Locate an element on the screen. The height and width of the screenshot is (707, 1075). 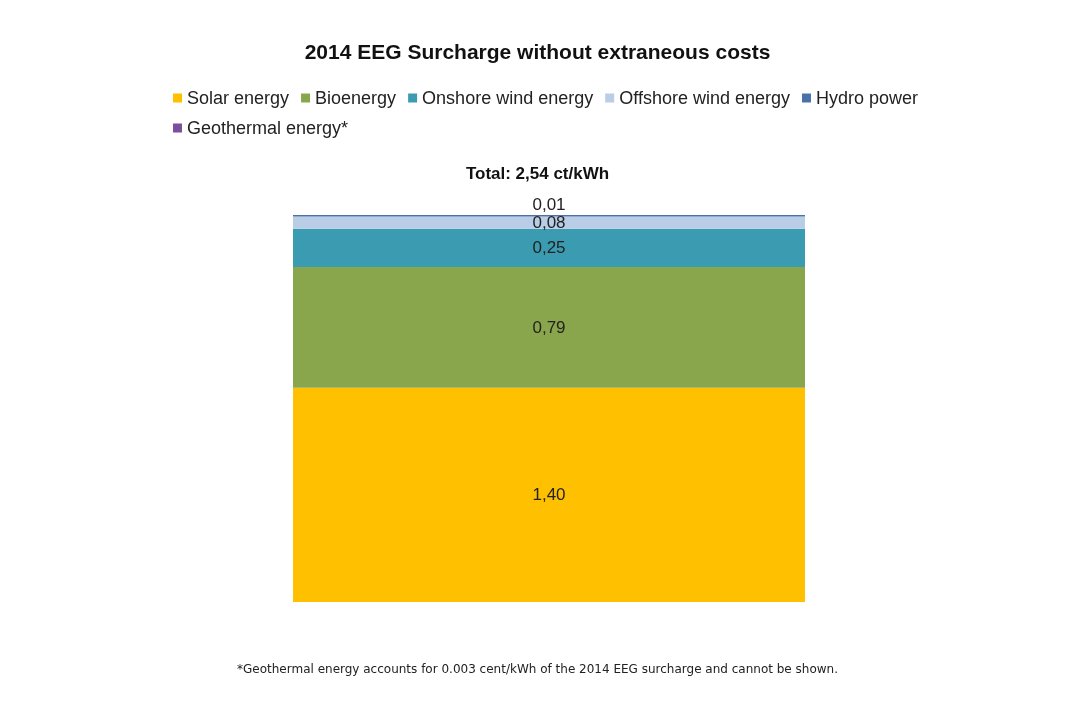
data-label: 1,40 is located at coordinates (549, 495).